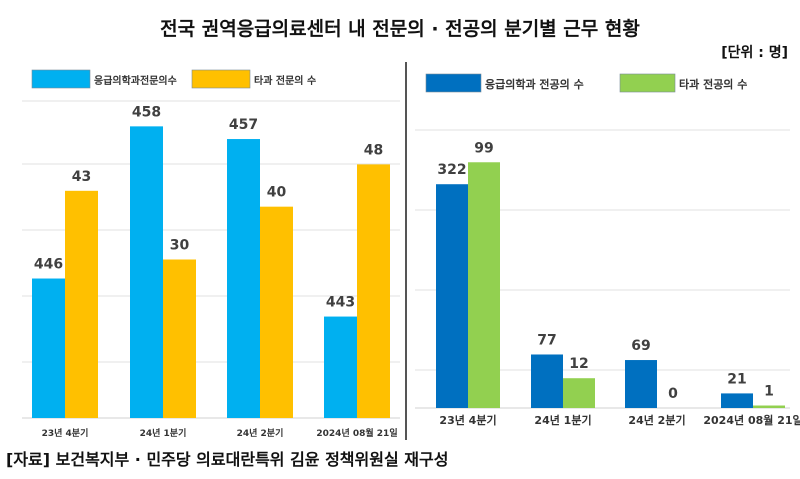 The height and width of the screenshot is (479, 800). What do you see at coordinates (400, 29) in the screenshot?
I see `chart-title: 전국 권역응급의료센터 내 전문의 · 전공의 분기별 근무 현황` at bounding box center [400, 29].